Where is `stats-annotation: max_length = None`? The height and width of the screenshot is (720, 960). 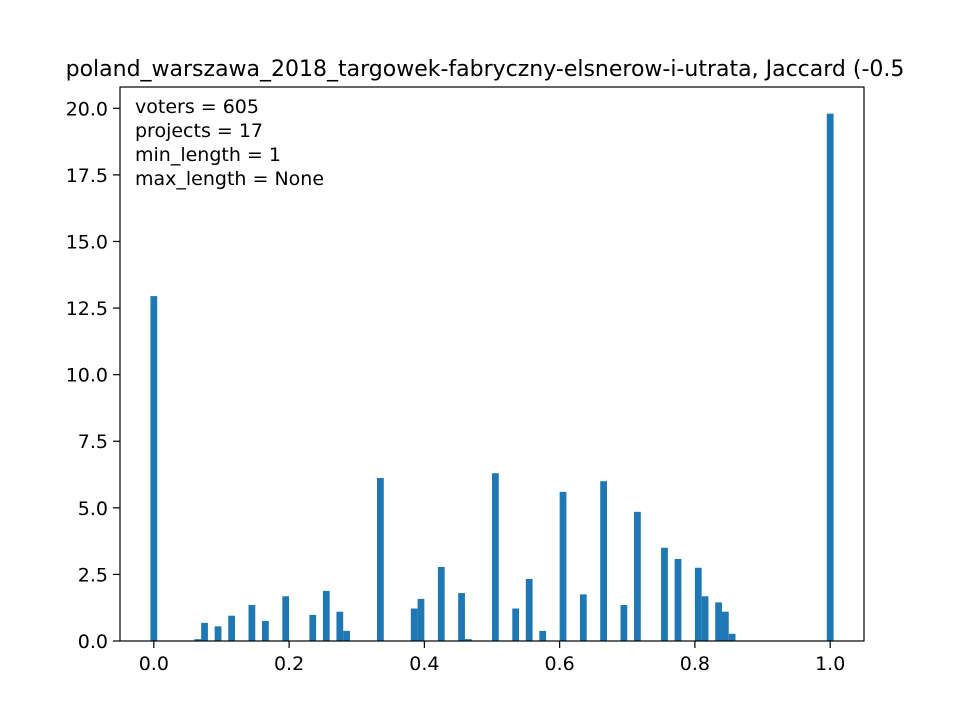
stats-annotation: max_length = None is located at coordinates (229, 179).